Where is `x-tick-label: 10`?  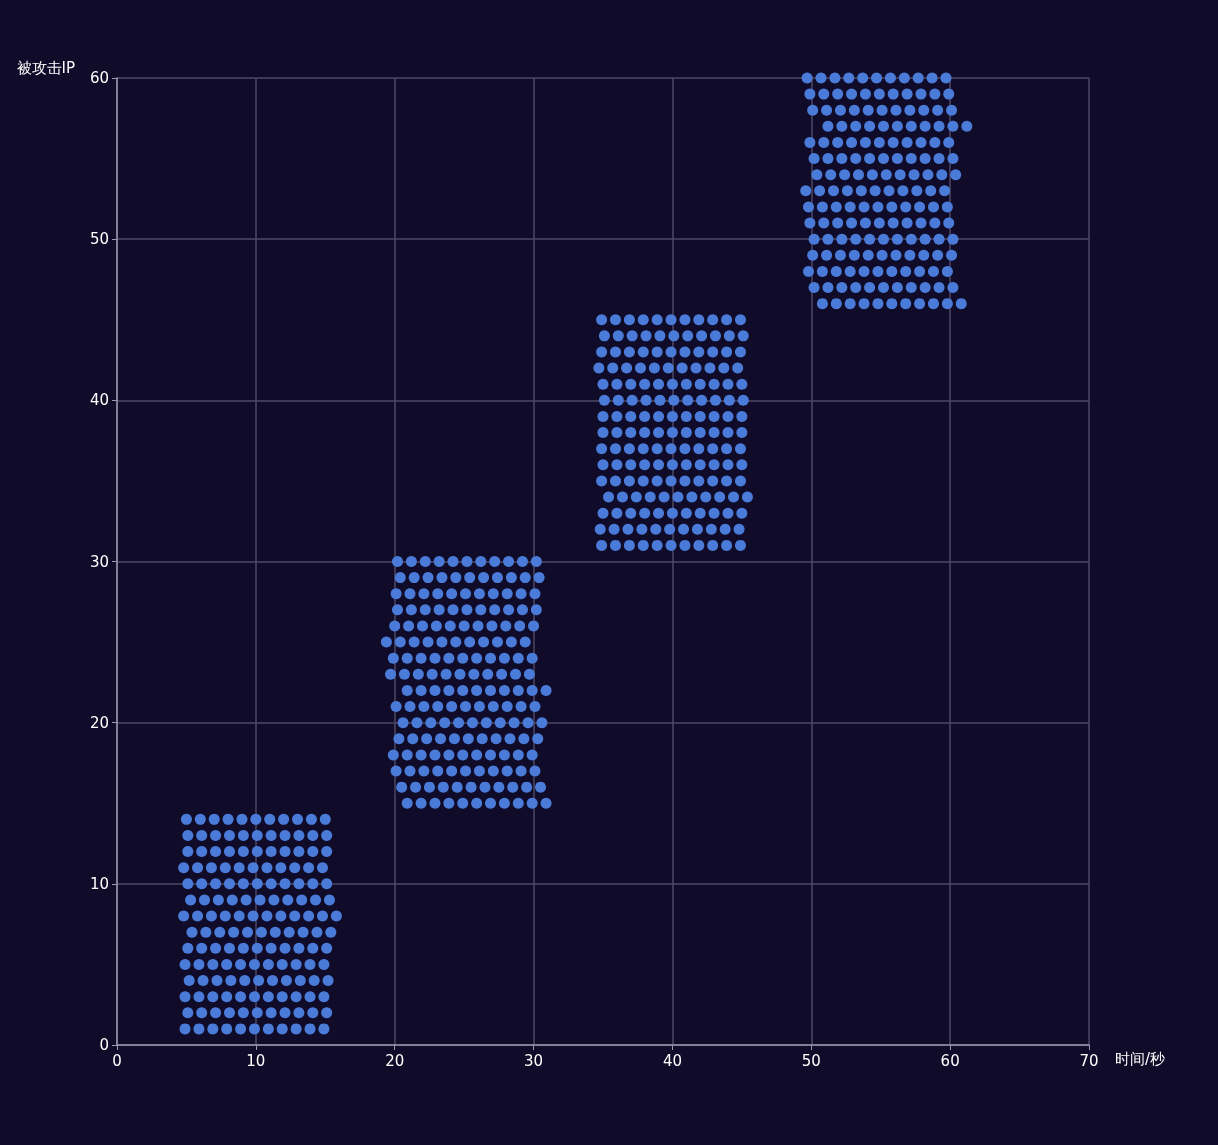 x-tick-label: 10 is located at coordinates (256, 1060).